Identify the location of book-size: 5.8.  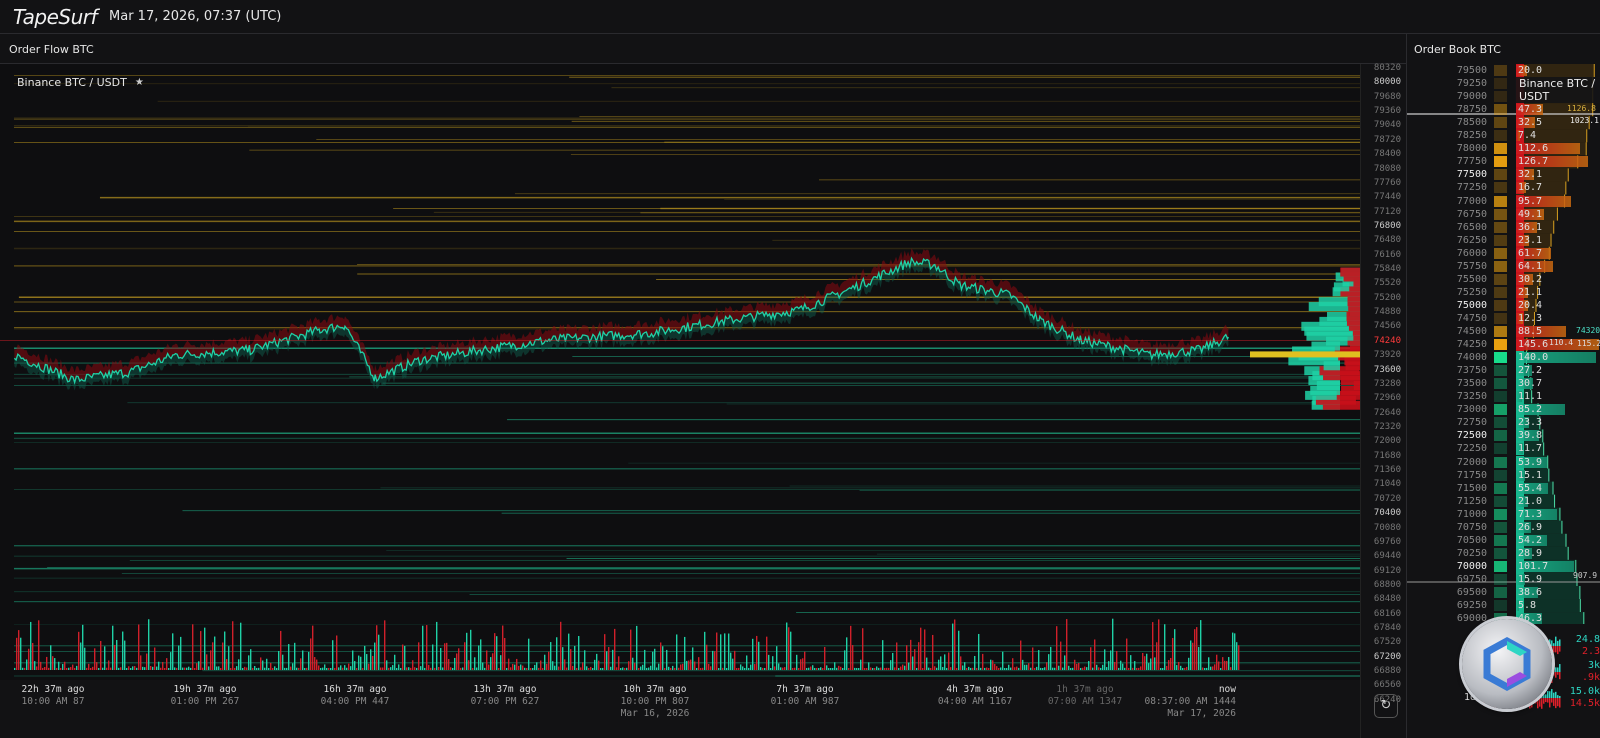
(1527, 606).